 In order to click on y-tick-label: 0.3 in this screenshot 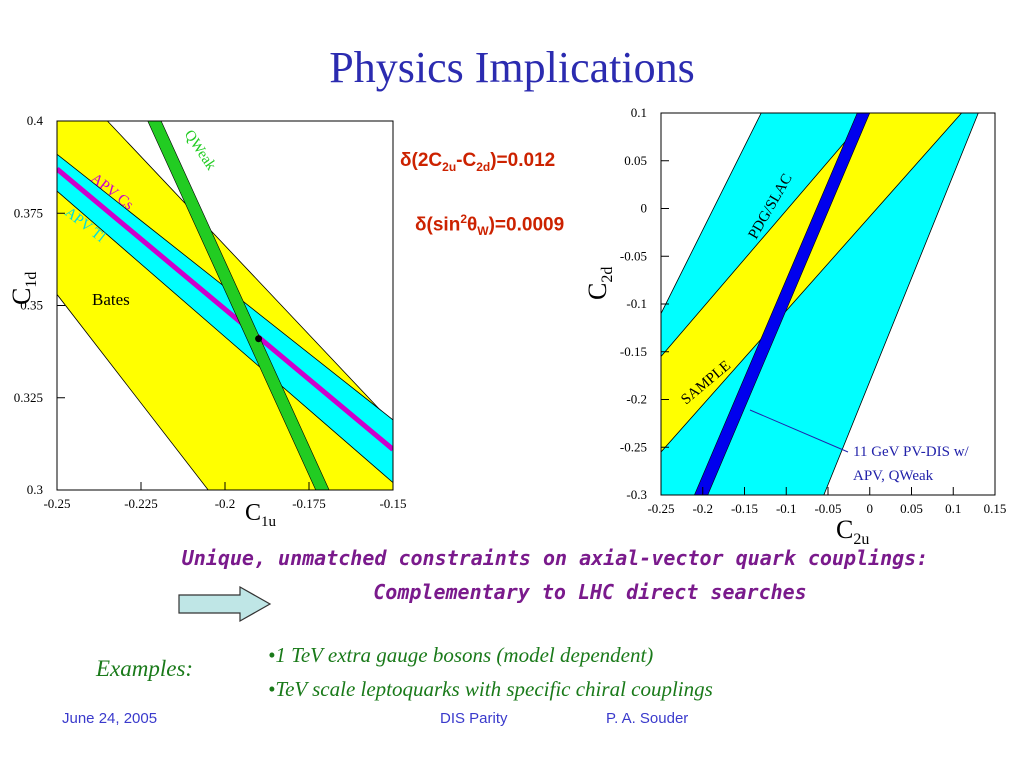, I will do `click(35, 489)`.